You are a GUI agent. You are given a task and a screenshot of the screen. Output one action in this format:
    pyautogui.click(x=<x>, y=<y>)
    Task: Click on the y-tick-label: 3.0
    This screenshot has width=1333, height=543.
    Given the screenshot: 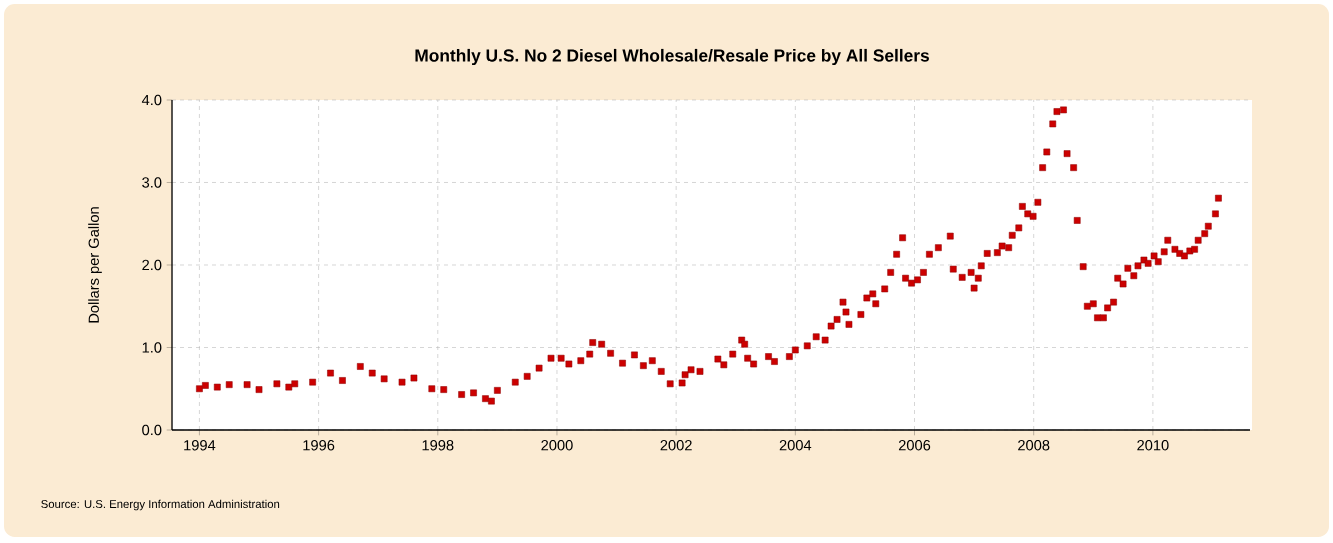 What is the action you would take?
    pyautogui.click(x=152, y=182)
    